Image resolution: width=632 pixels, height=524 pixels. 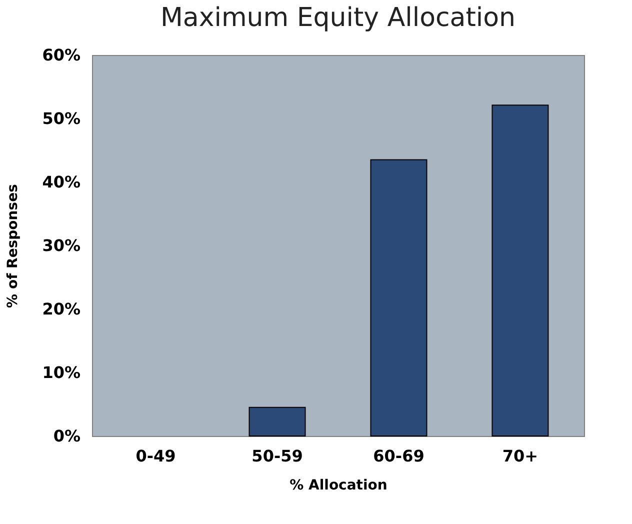 I want to click on y-tick-label: 40%, so click(x=61, y=182).